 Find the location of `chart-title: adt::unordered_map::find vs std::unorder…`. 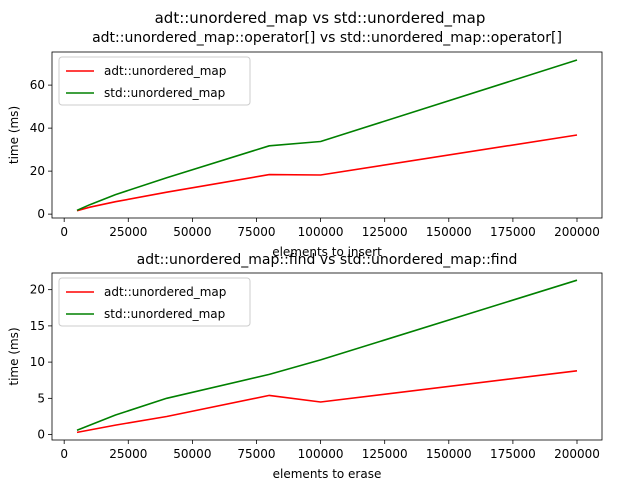

chart-title: adt::unordered_map::find vs std::unorder… is located at coordinates (327, 260).